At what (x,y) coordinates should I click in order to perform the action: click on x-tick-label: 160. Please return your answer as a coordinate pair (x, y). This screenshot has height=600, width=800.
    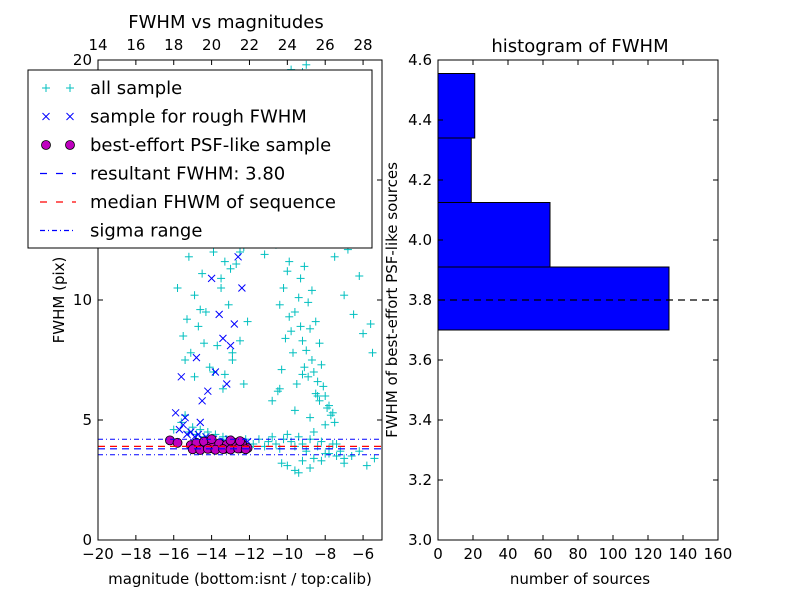
    Looking at the image, I should click on (718, 554).